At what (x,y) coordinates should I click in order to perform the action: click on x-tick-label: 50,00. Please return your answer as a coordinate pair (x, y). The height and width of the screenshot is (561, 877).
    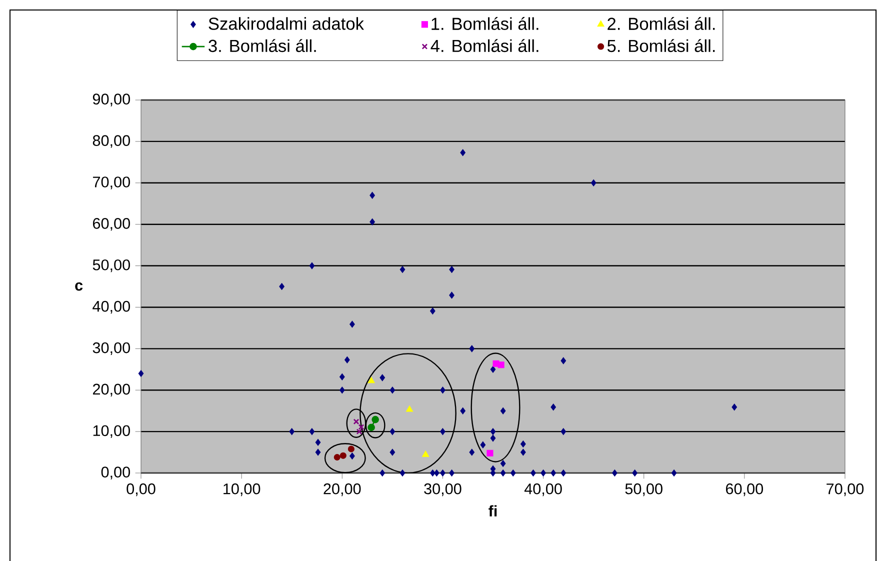
    Looking at the image, I should click on (643, 489).